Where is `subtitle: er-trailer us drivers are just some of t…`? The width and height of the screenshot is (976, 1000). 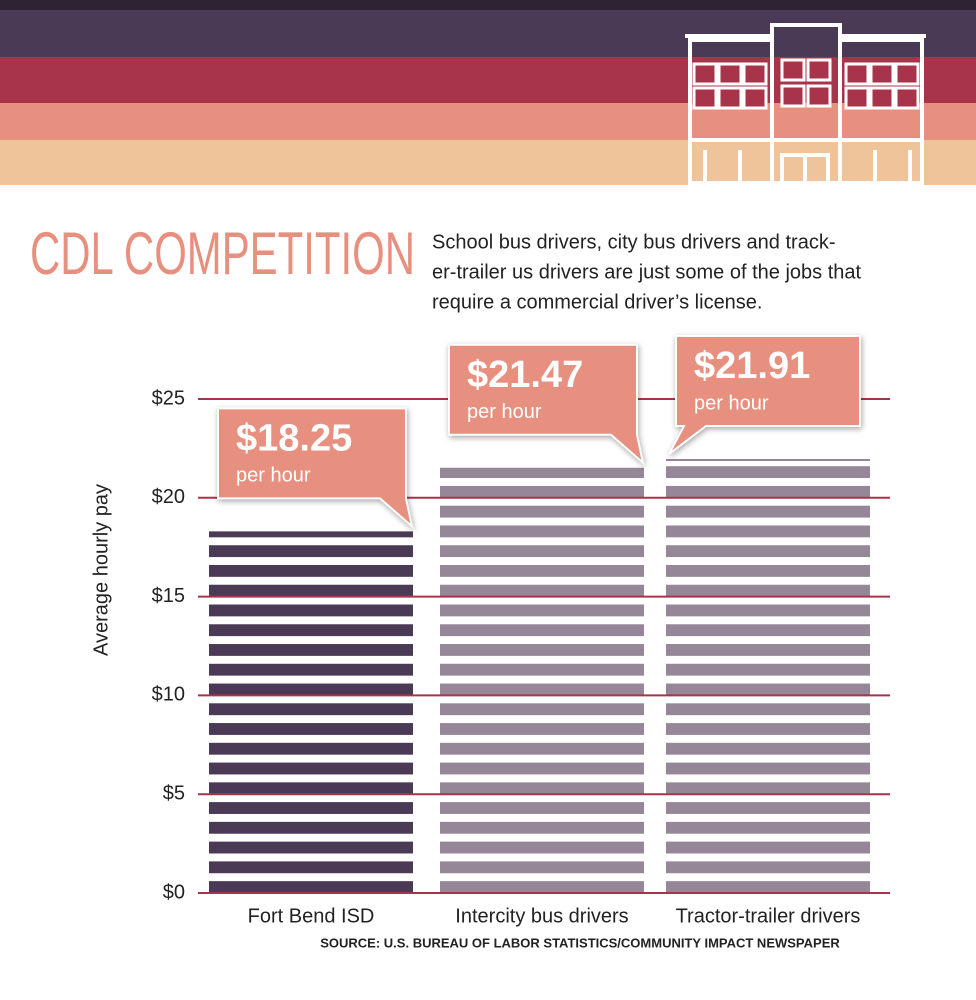
subtitle: er-trailer us drivers are just some of t… is located at coordinates (647, 272).